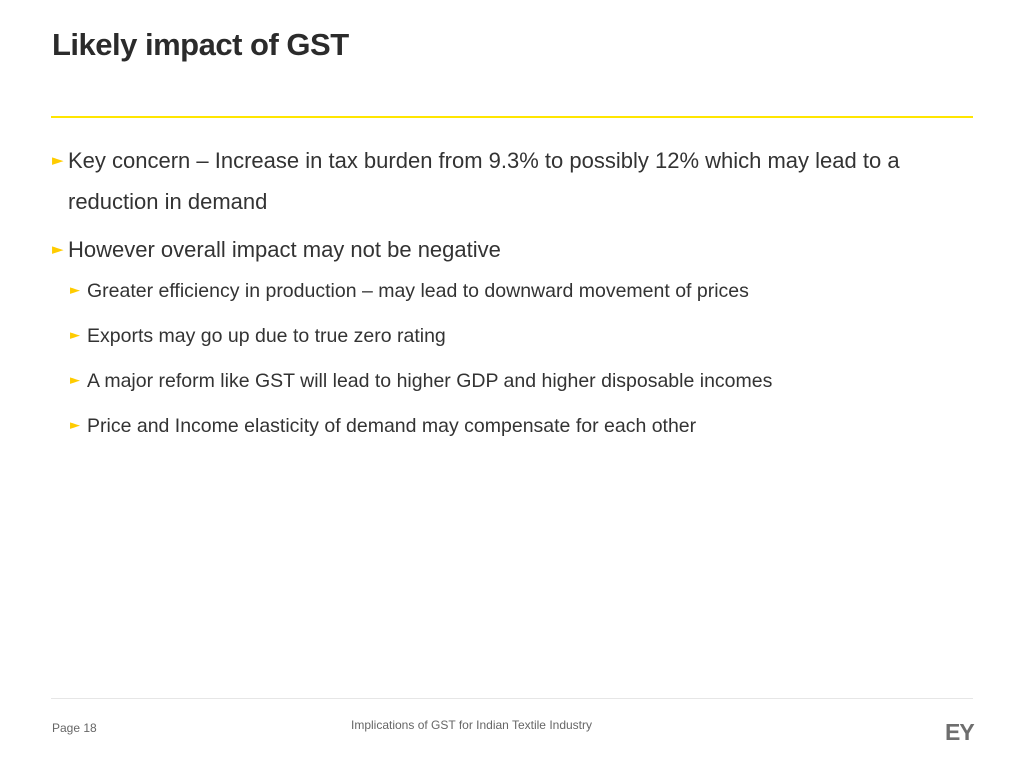  I want to click on title-divider, so click(512, 117).